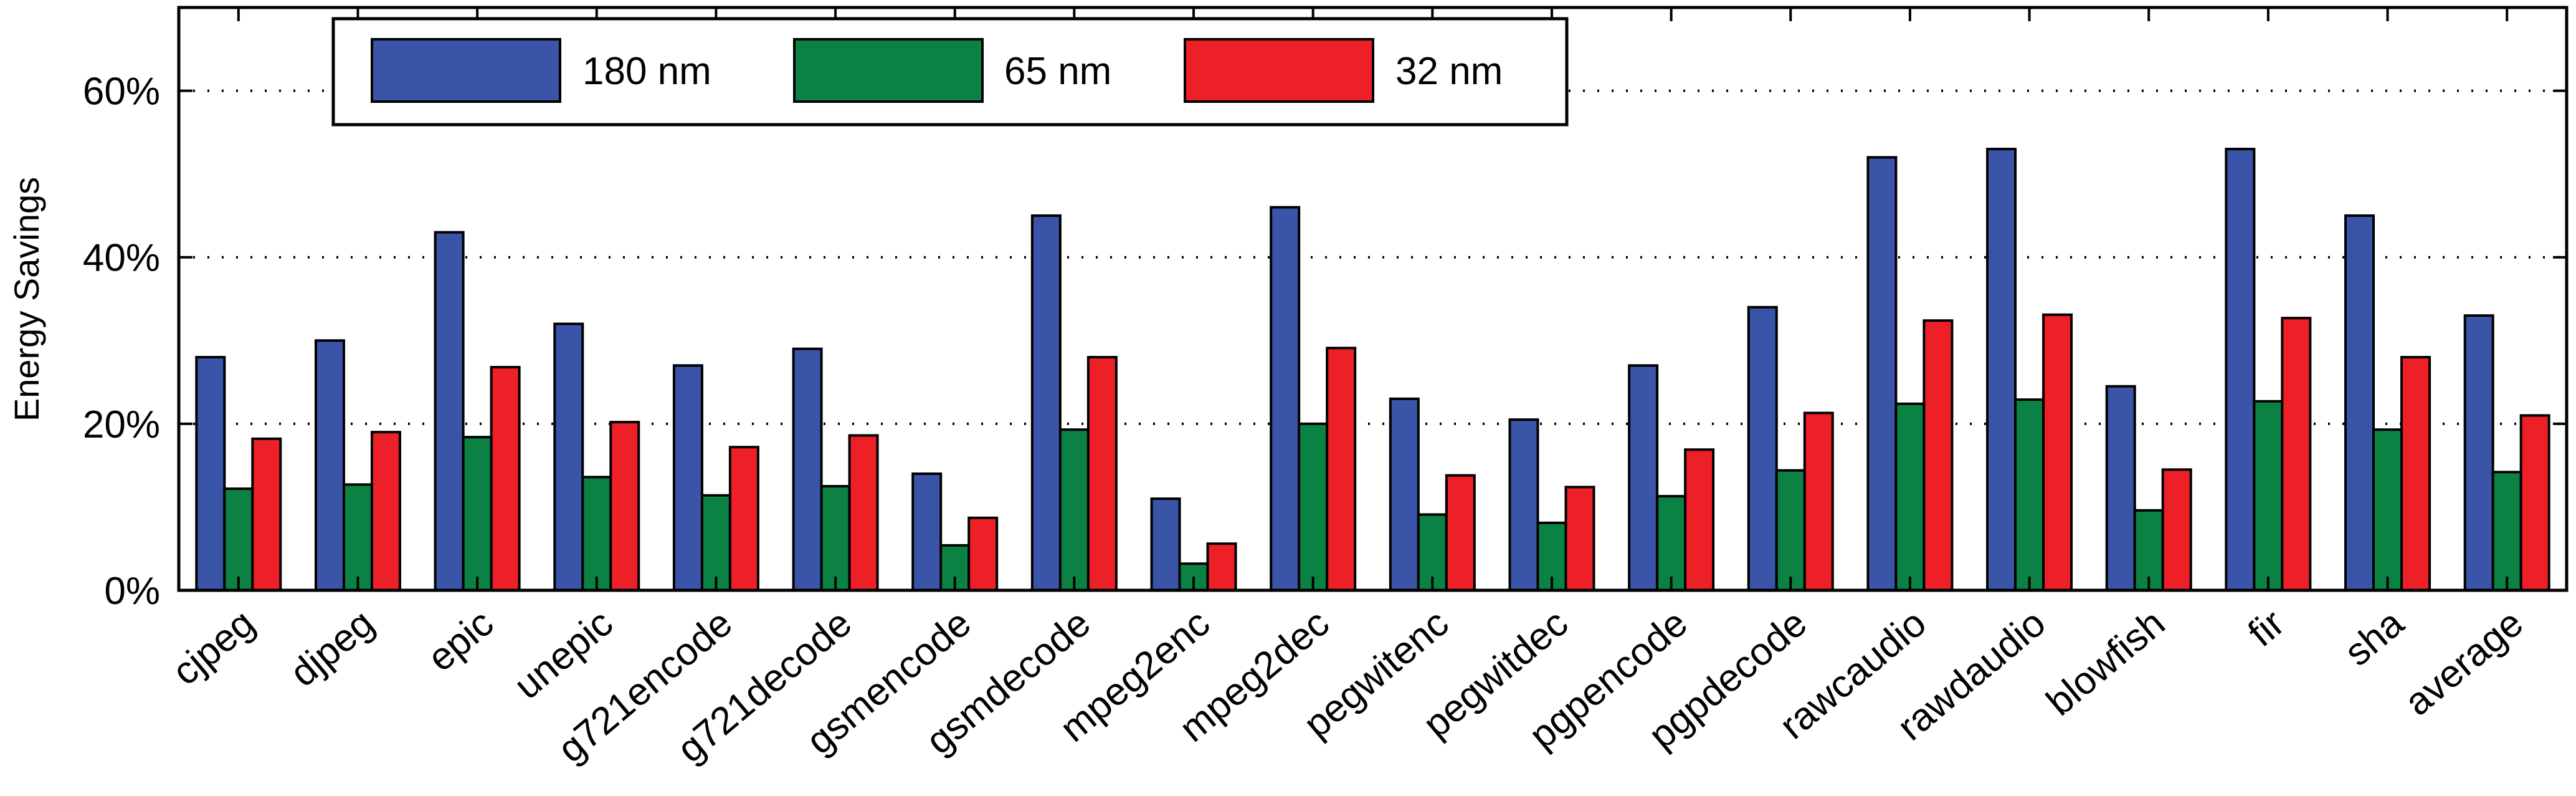  Describe the element at coordinates (2057, 452) in the screenshot. I see `bar-rawdaudio-32nm` at that location.